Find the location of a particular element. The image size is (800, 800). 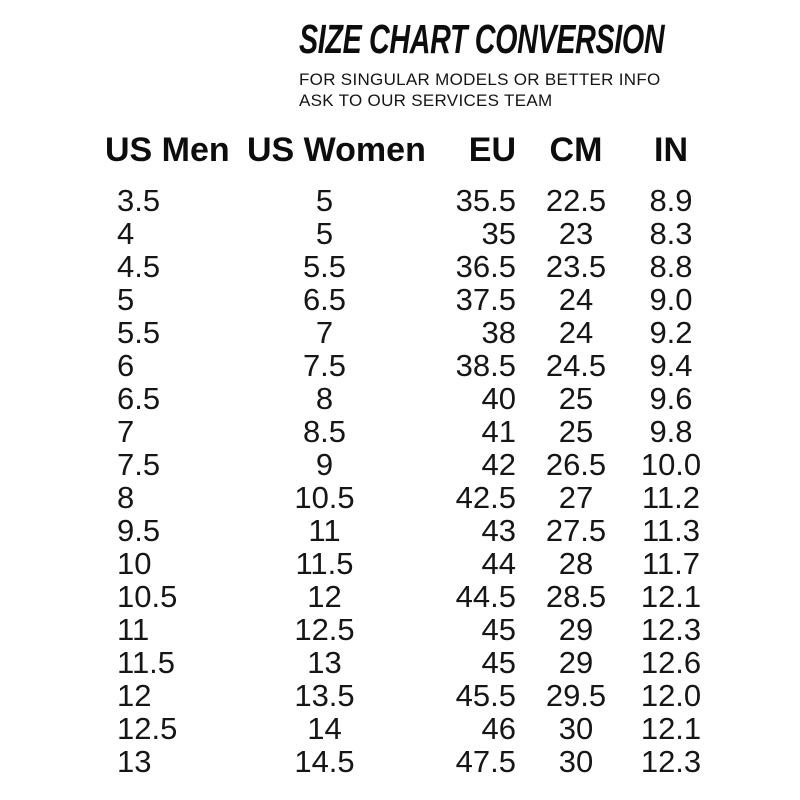

table-cell: 12.0 is located at coordinates (671, 695).